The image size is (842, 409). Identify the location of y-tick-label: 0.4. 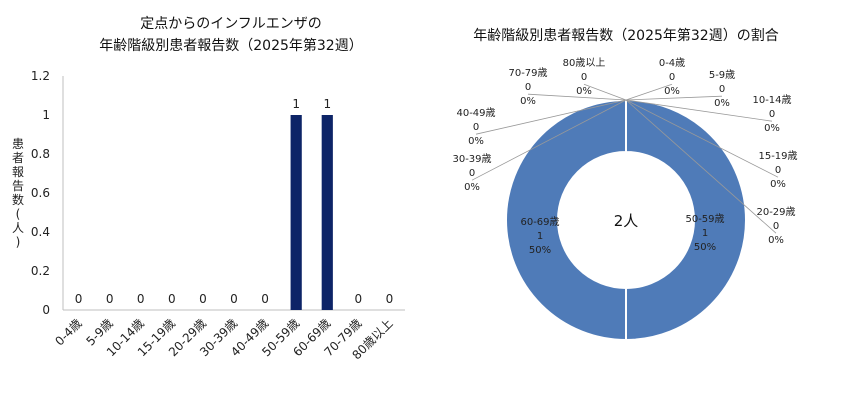
(40, 232).